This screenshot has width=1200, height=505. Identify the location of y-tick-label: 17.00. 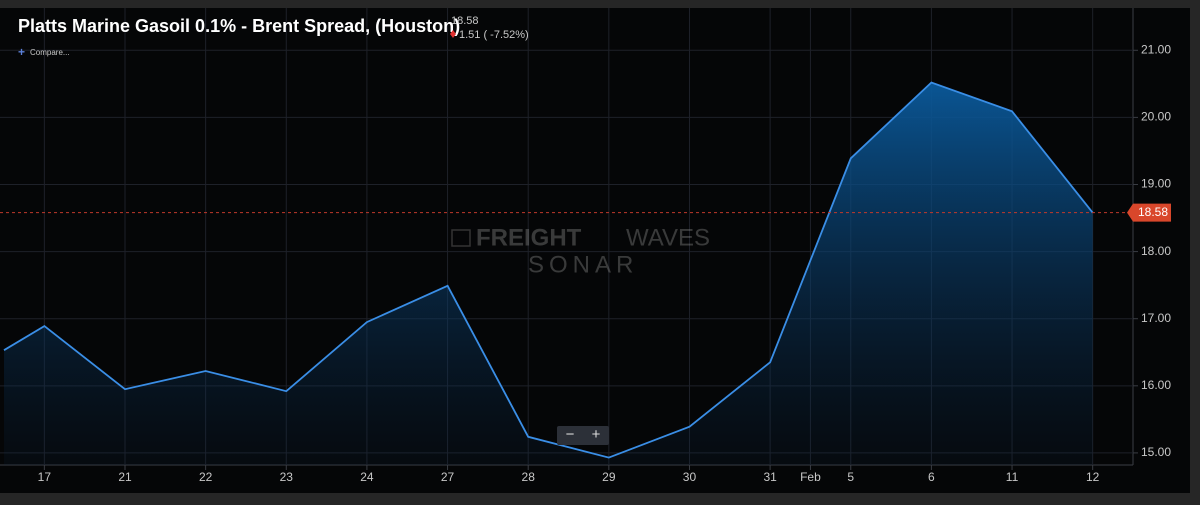
(1156, 318).